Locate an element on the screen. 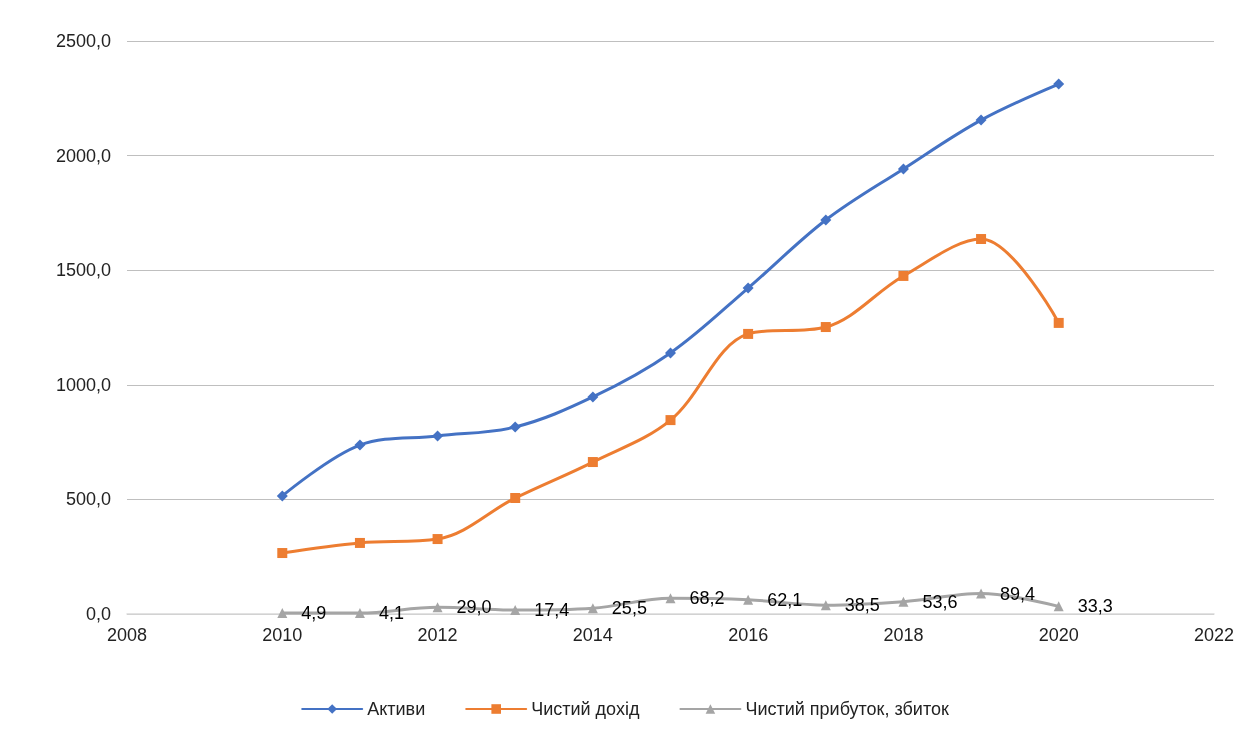  y-tick-label: 1000,0 is located at coordinates (83, 384).